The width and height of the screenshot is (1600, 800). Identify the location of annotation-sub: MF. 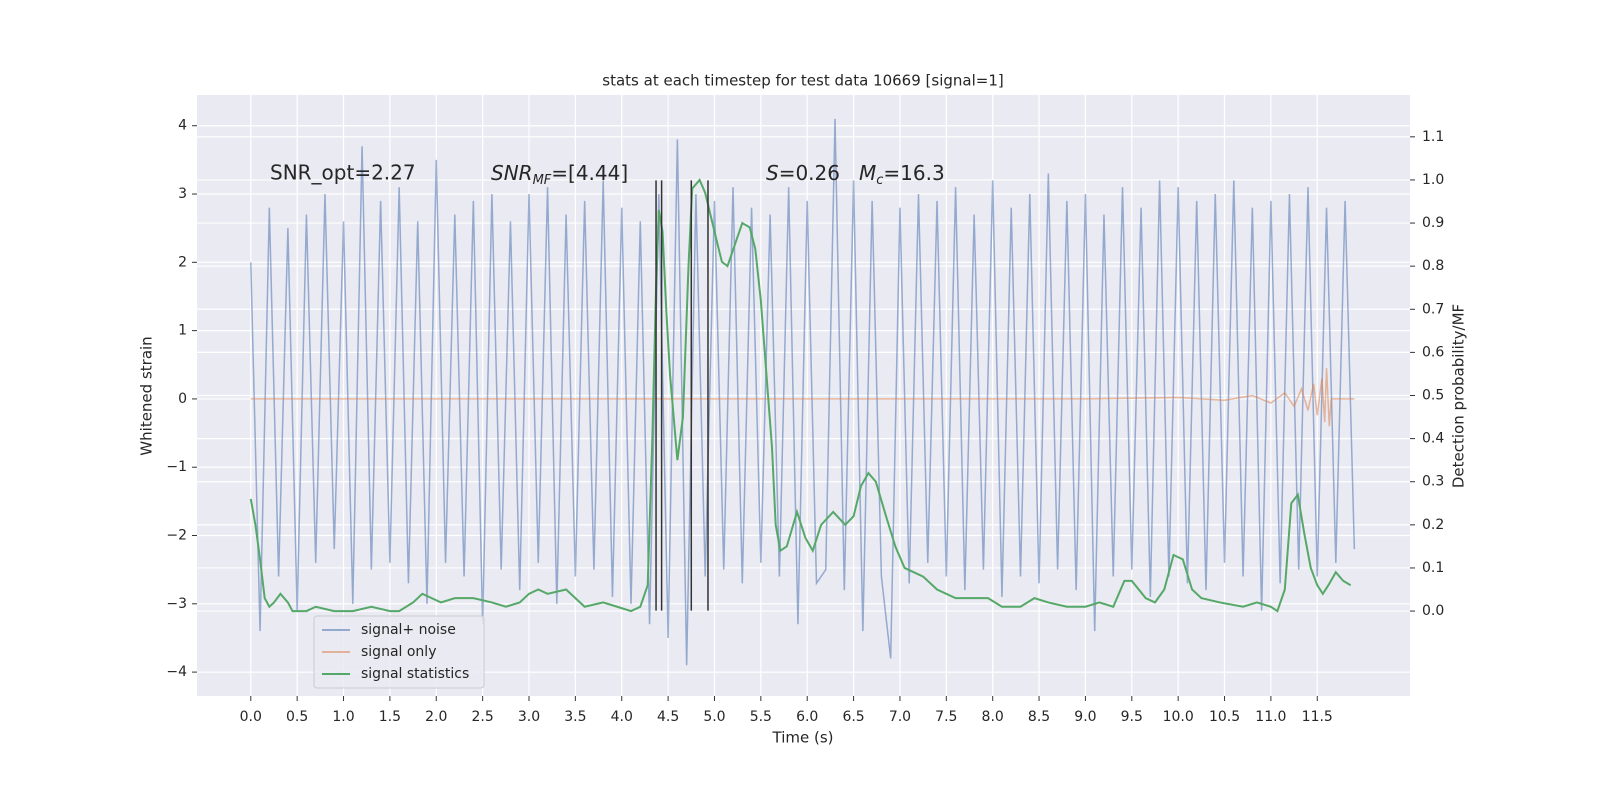
(542, 180).